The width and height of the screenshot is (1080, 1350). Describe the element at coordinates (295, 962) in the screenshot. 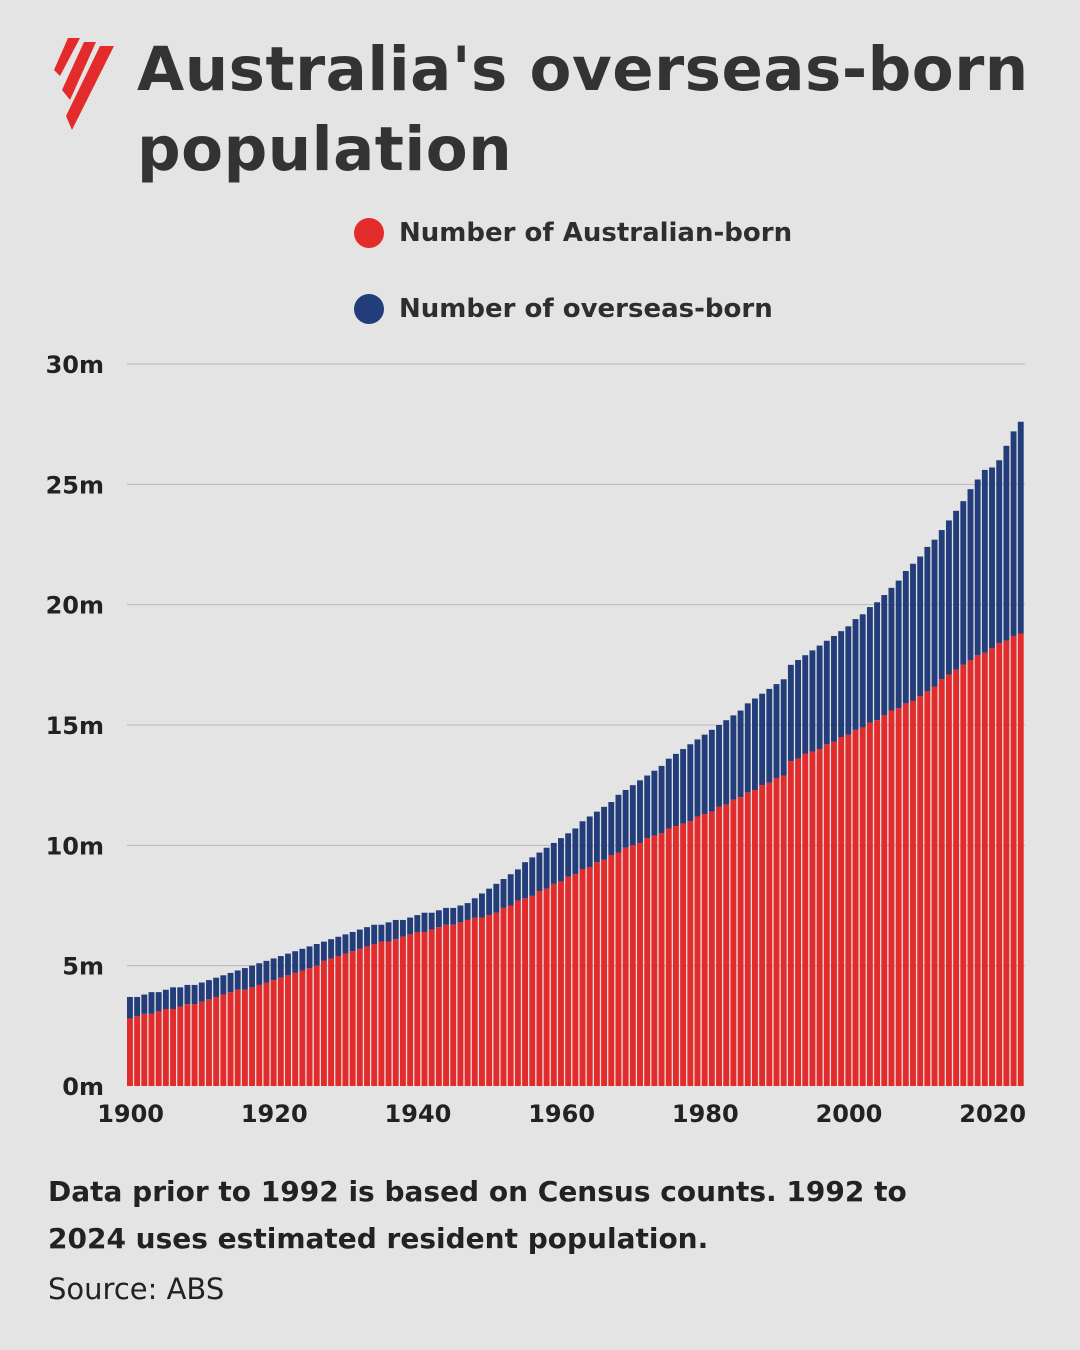

I see `bar-overseas-born-1923` at that location.